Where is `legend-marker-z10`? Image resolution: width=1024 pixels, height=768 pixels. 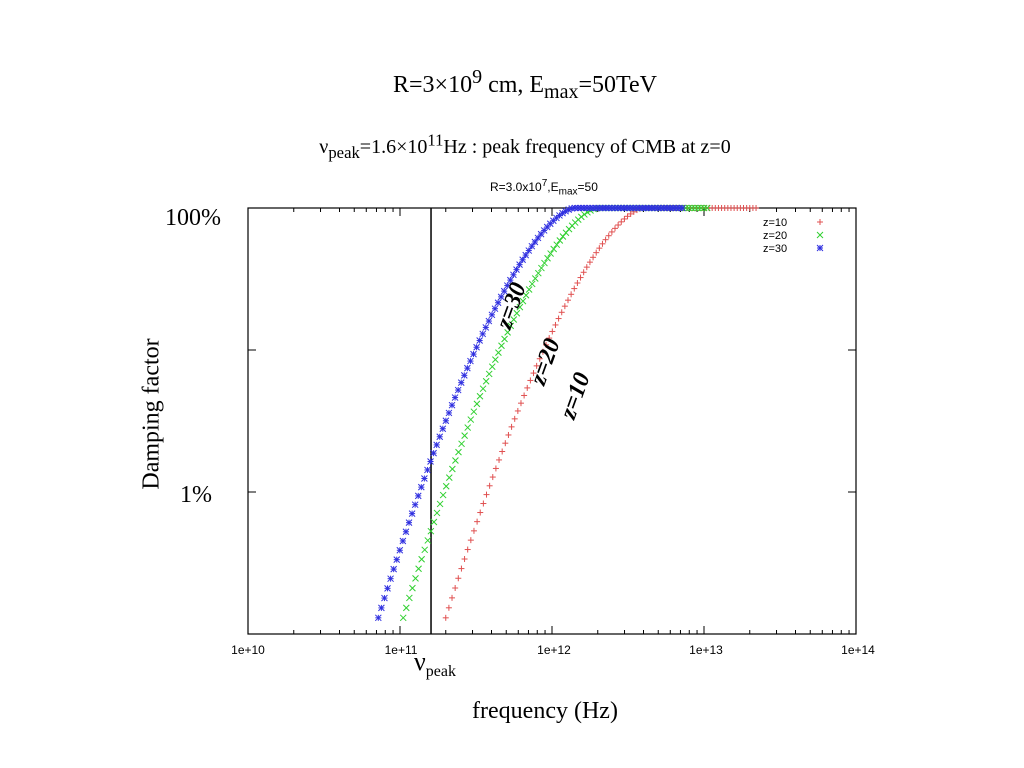
legend-marker-z10 is located at coordinates (820, 222).